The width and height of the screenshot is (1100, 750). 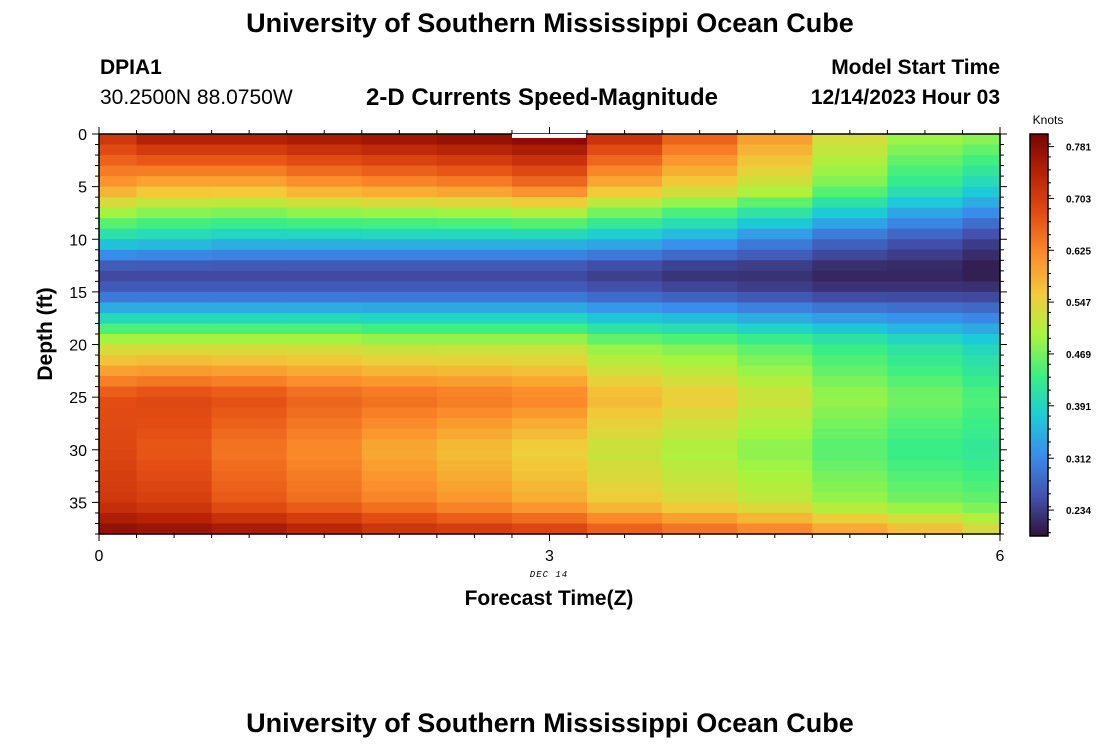 What do you see at coordinates (1078, 355) in the screenshot?
I see `colorbar-tick-label: 0.469` at bounding box center [1078, 355].